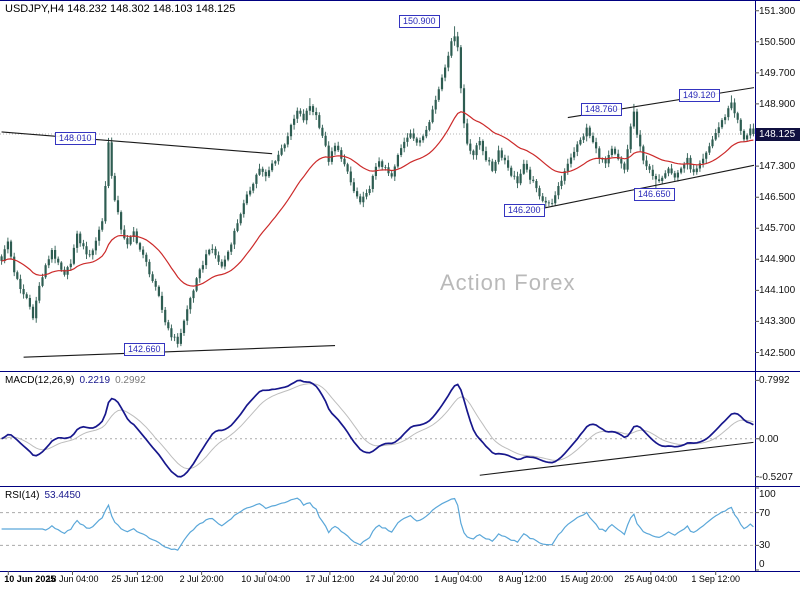  Describe the element at coordinates (377, 524) in the screenshot. I see `rsi-line` at that location.